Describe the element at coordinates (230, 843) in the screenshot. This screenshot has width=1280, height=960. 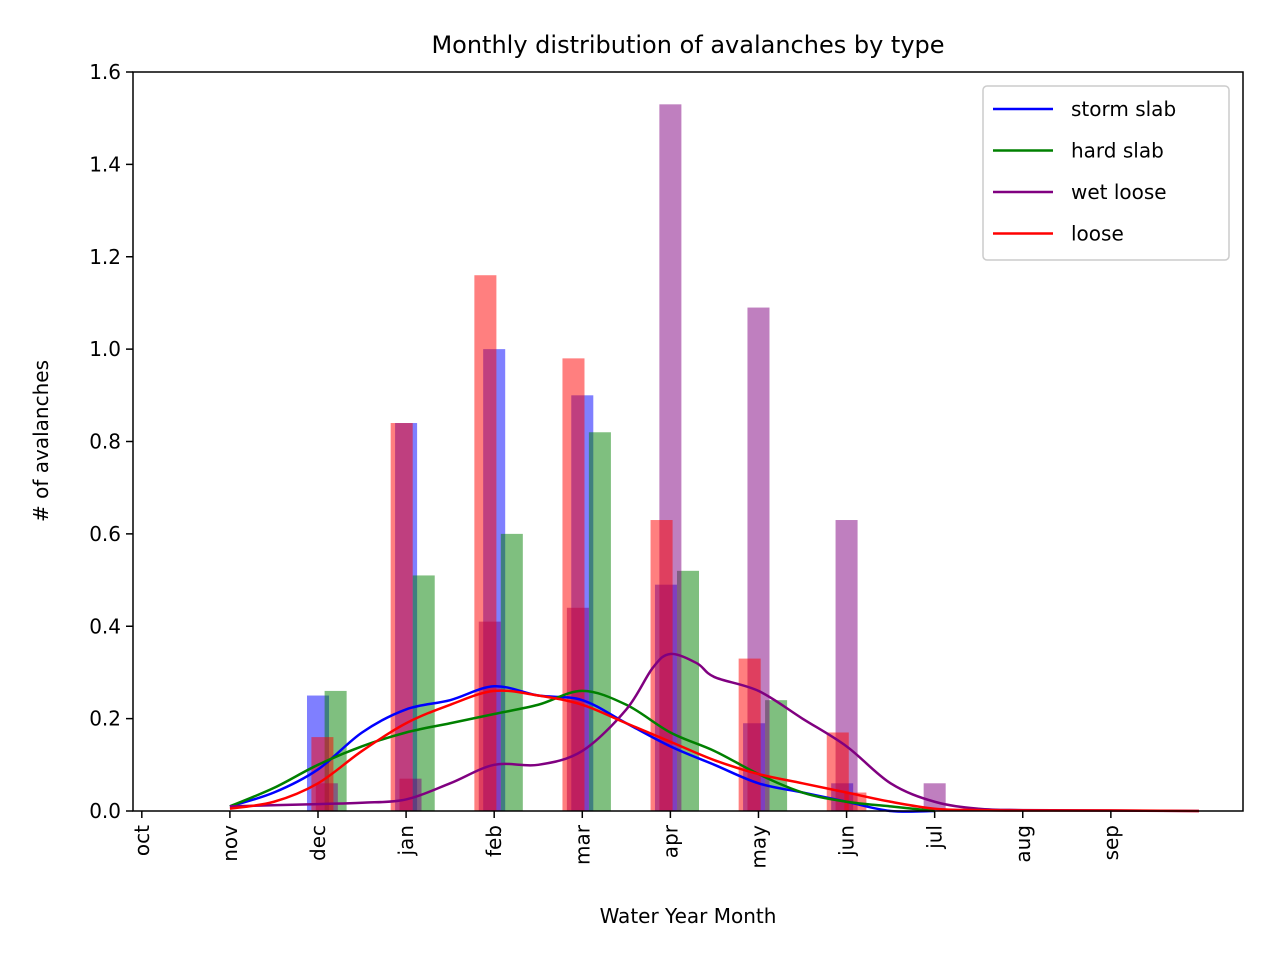
I see `x-tick-label-nov: nov` at that location.